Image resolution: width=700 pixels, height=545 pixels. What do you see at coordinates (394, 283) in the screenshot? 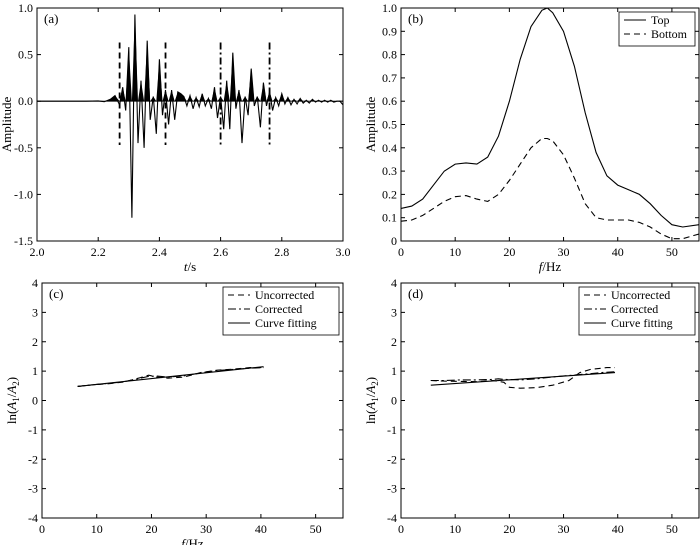
I see `panel-d-ytick-label: 4` at bounding box center [394, 283].